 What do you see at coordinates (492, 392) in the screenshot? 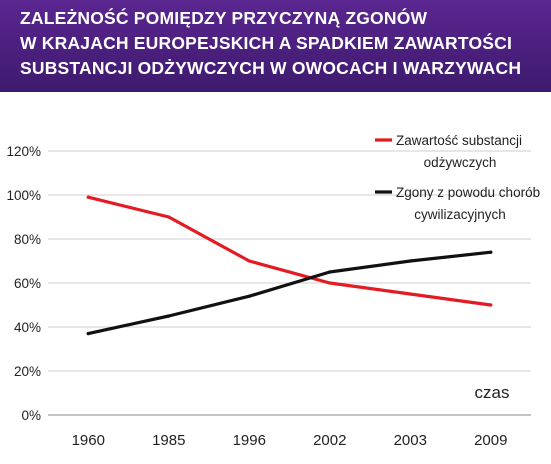
I see `x-axis-label: czas` at bounding box center [492, 392].